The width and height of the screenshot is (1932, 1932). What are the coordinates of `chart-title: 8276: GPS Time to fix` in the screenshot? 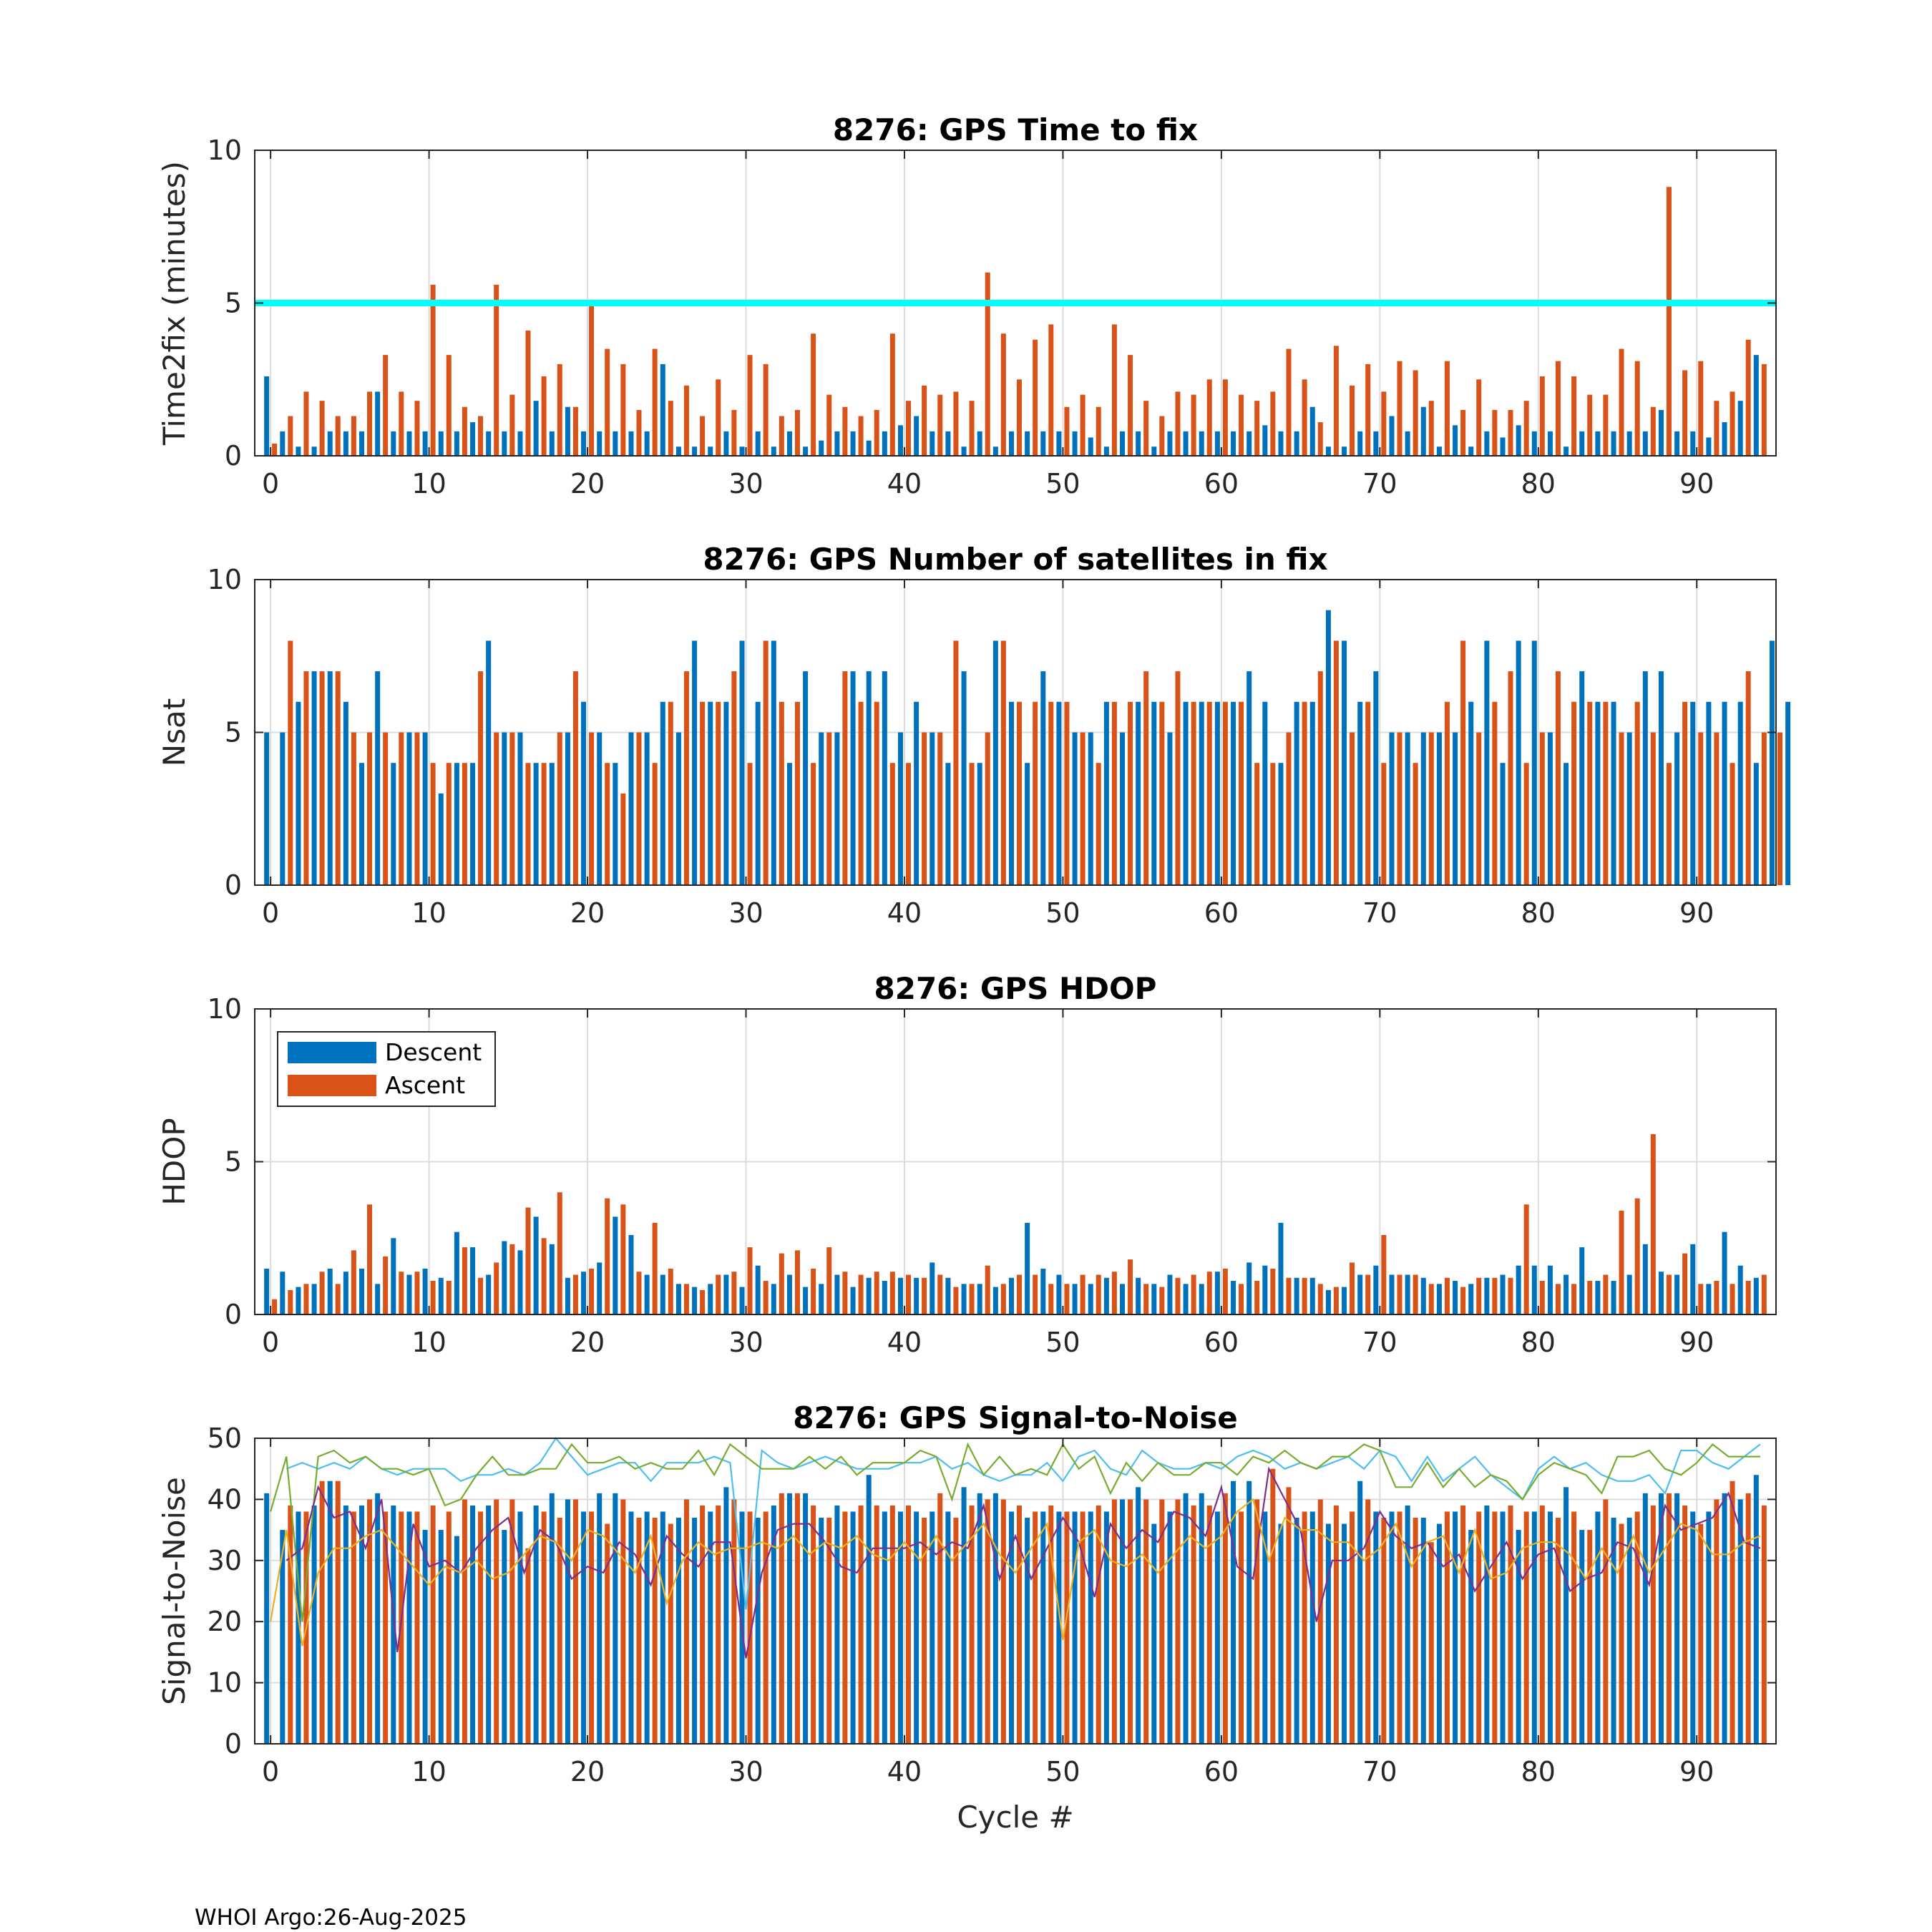 It's located at (1015, 129).